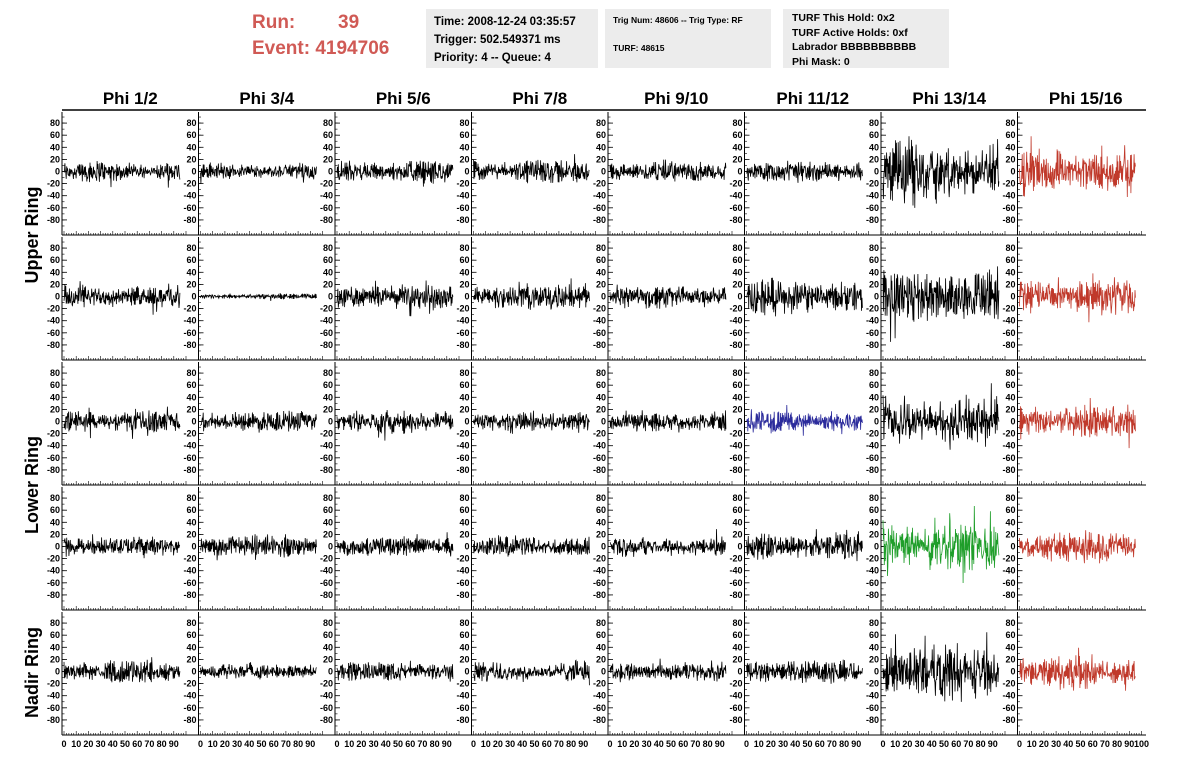  I want to click on panel-r1-c5: -80 -60 -40 -20 0 20 40 60 80, so click(663, 173).